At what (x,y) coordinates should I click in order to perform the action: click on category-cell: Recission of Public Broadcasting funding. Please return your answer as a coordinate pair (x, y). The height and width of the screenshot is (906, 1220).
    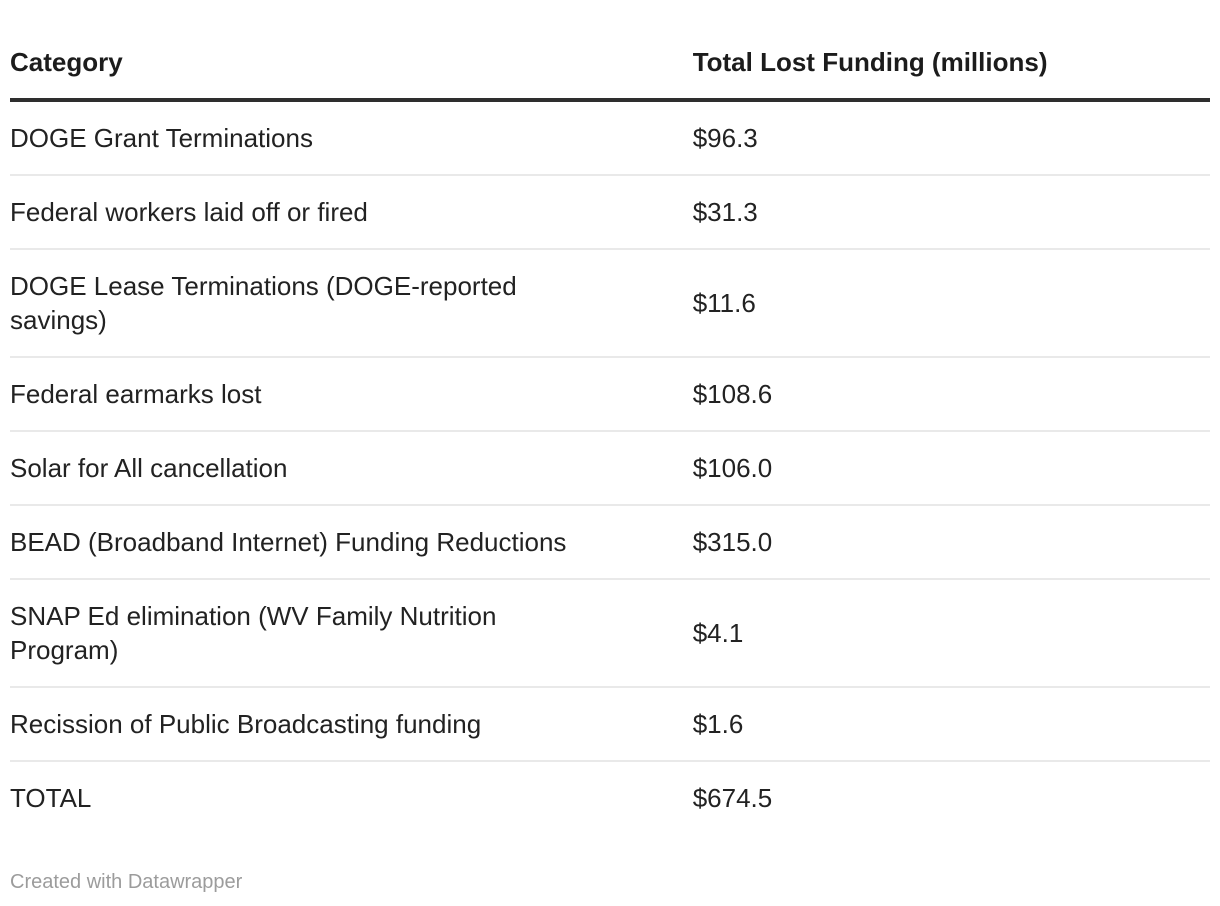
    Looking at the image, I should click on (351, 724).